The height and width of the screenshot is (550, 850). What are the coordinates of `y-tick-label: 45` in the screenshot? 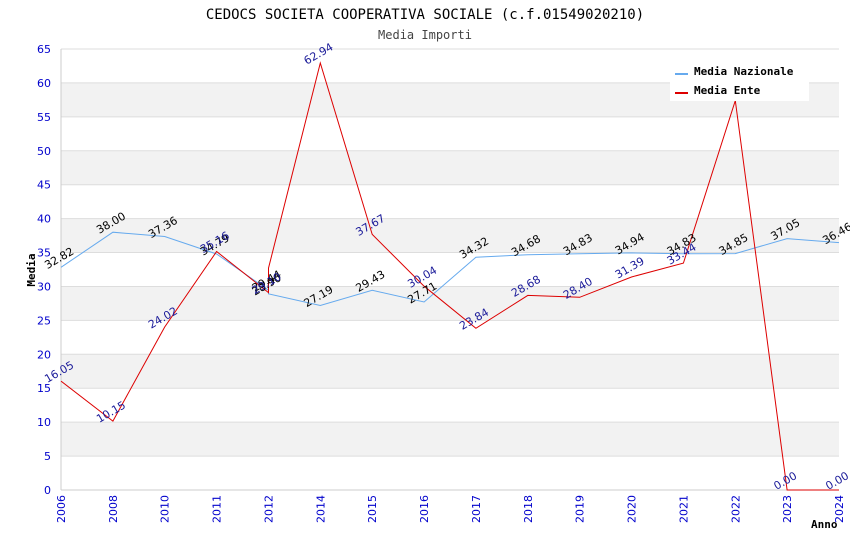 It's located at (44, 185).